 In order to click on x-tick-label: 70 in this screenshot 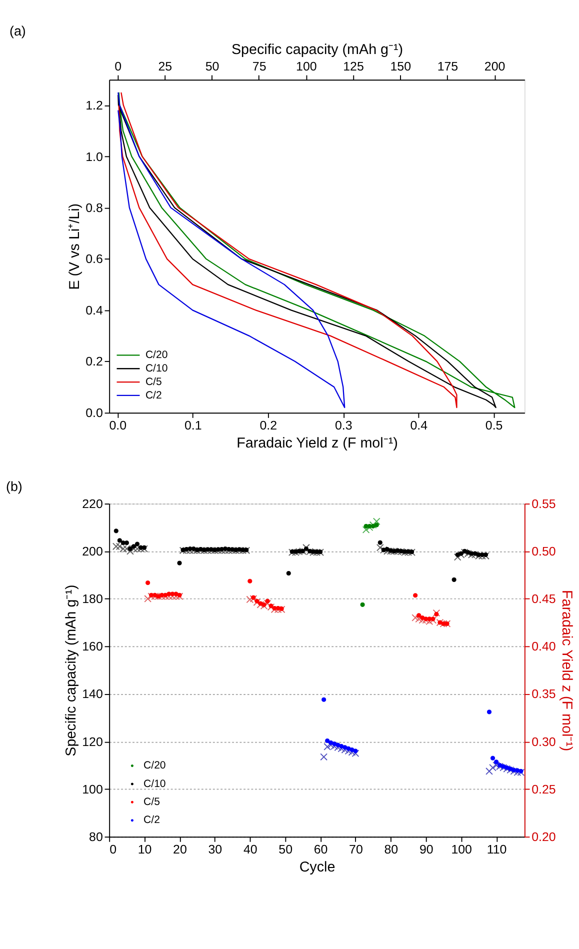, I will do `click(356, 849)`.